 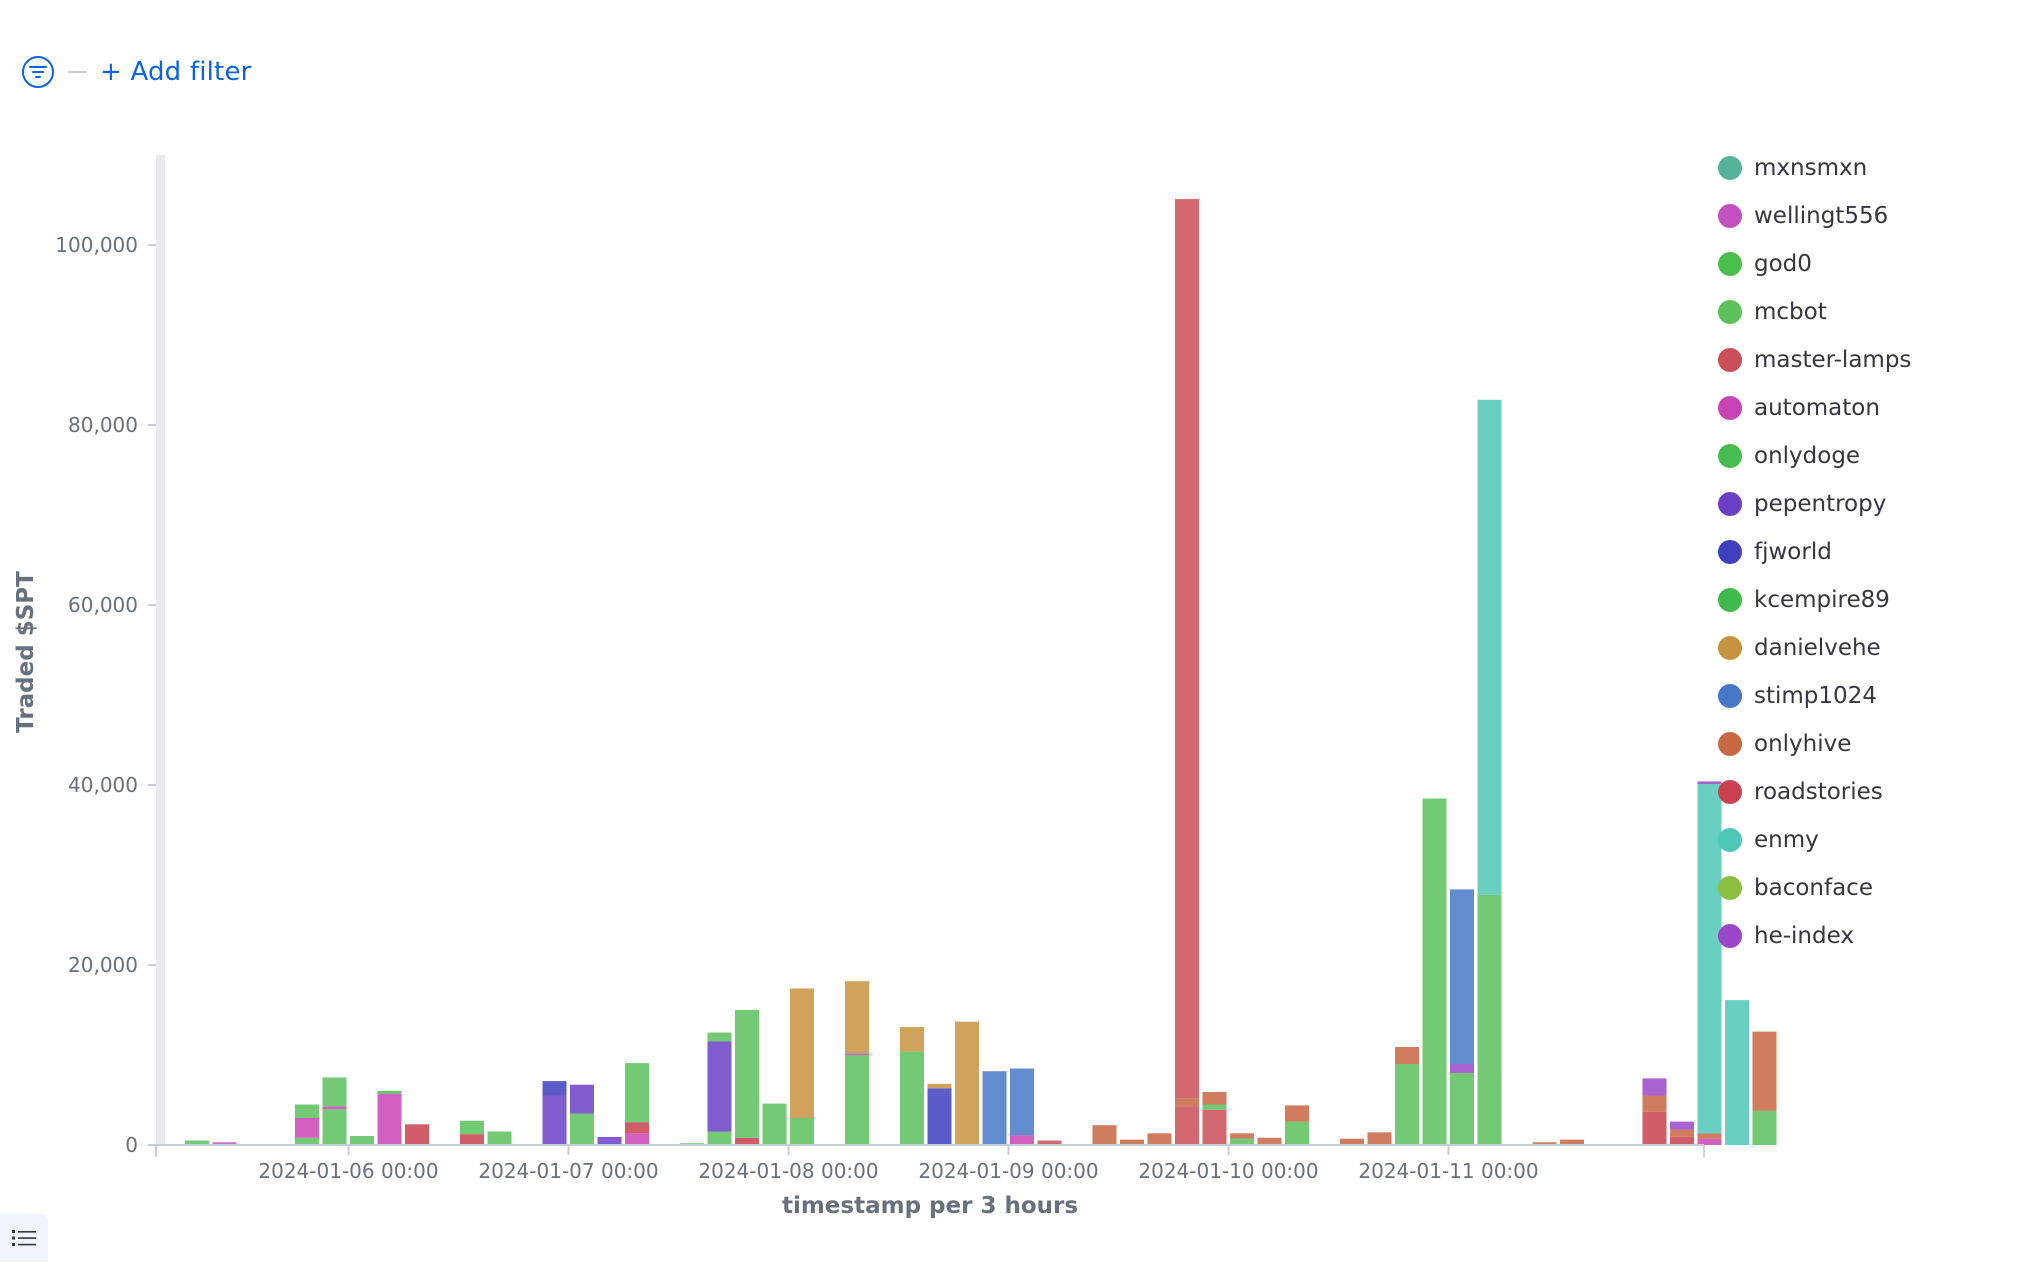 What do you see at coordinates (38, 72) in the screenshot?
I see `filter-icon` at bounding box center [38, 72].